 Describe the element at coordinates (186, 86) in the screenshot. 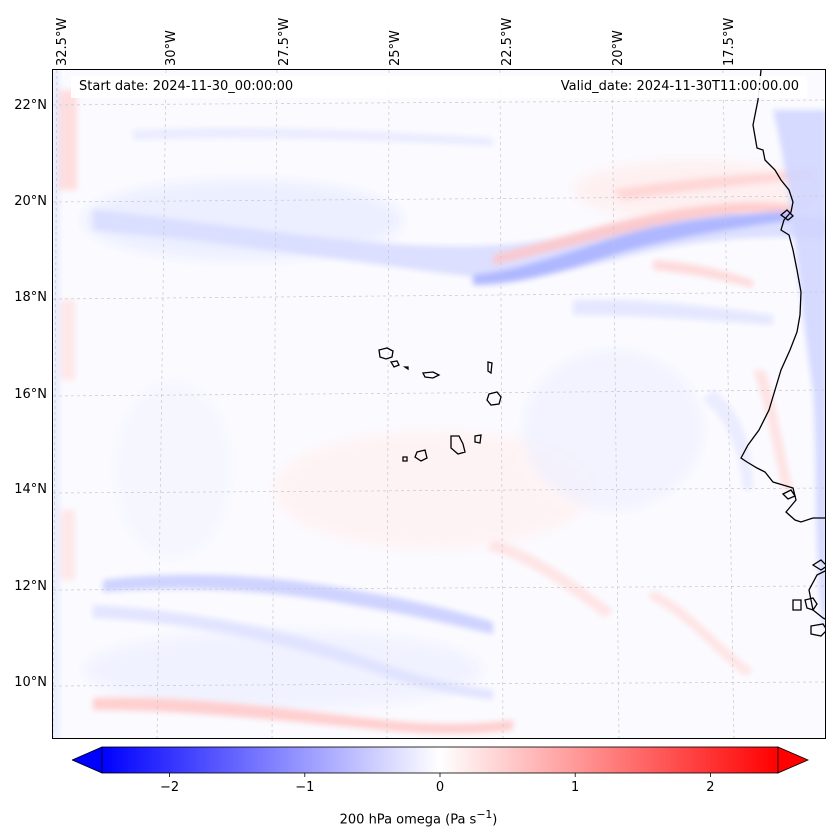

I see `start-date-label: Start date: 2024-11-30_00:00:00` at that location.